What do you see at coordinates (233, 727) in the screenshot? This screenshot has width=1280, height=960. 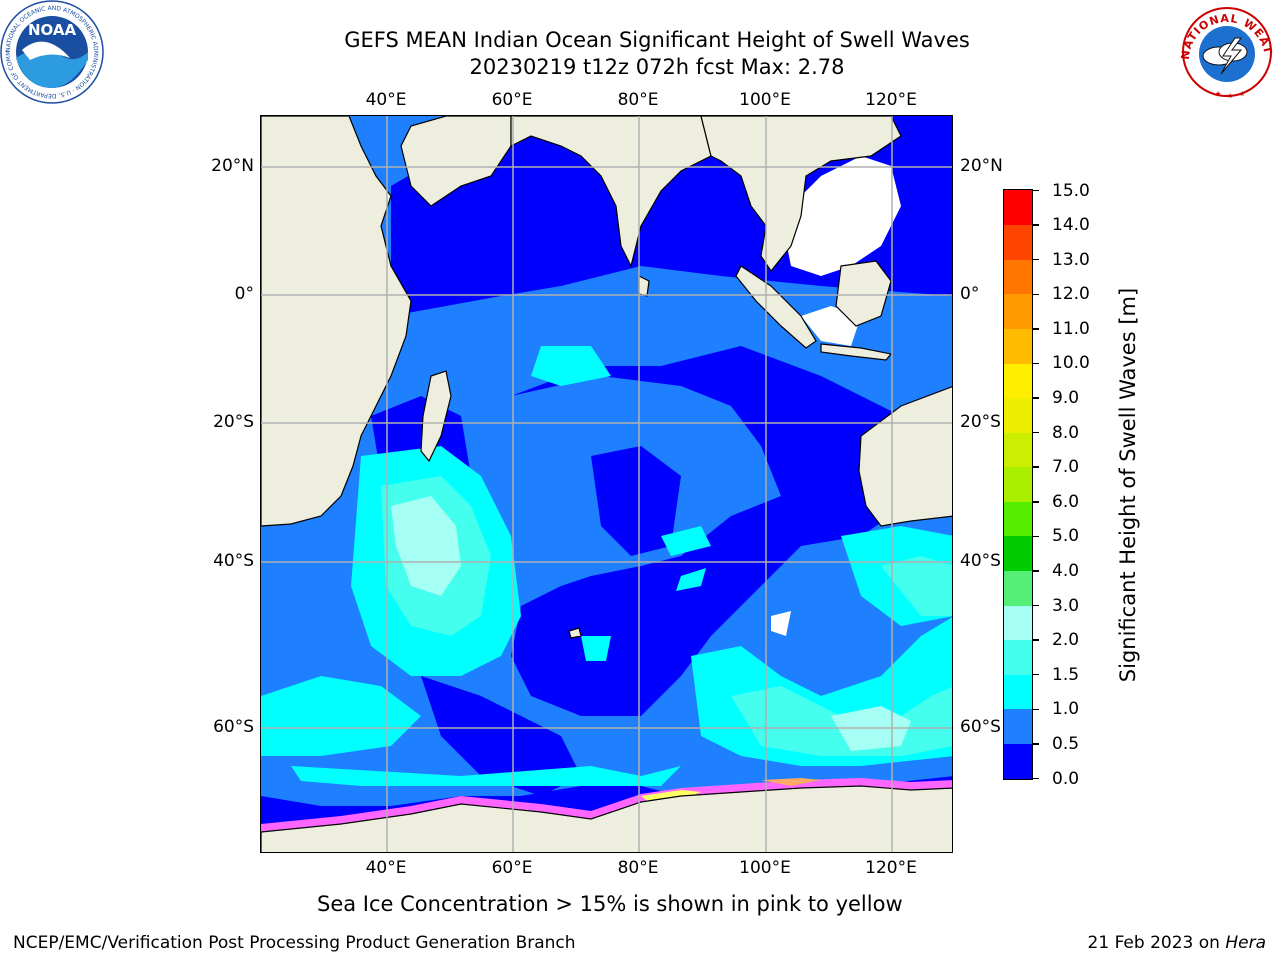 I see `lat-tick-left: 60°S` at bounding box center [233, 727].